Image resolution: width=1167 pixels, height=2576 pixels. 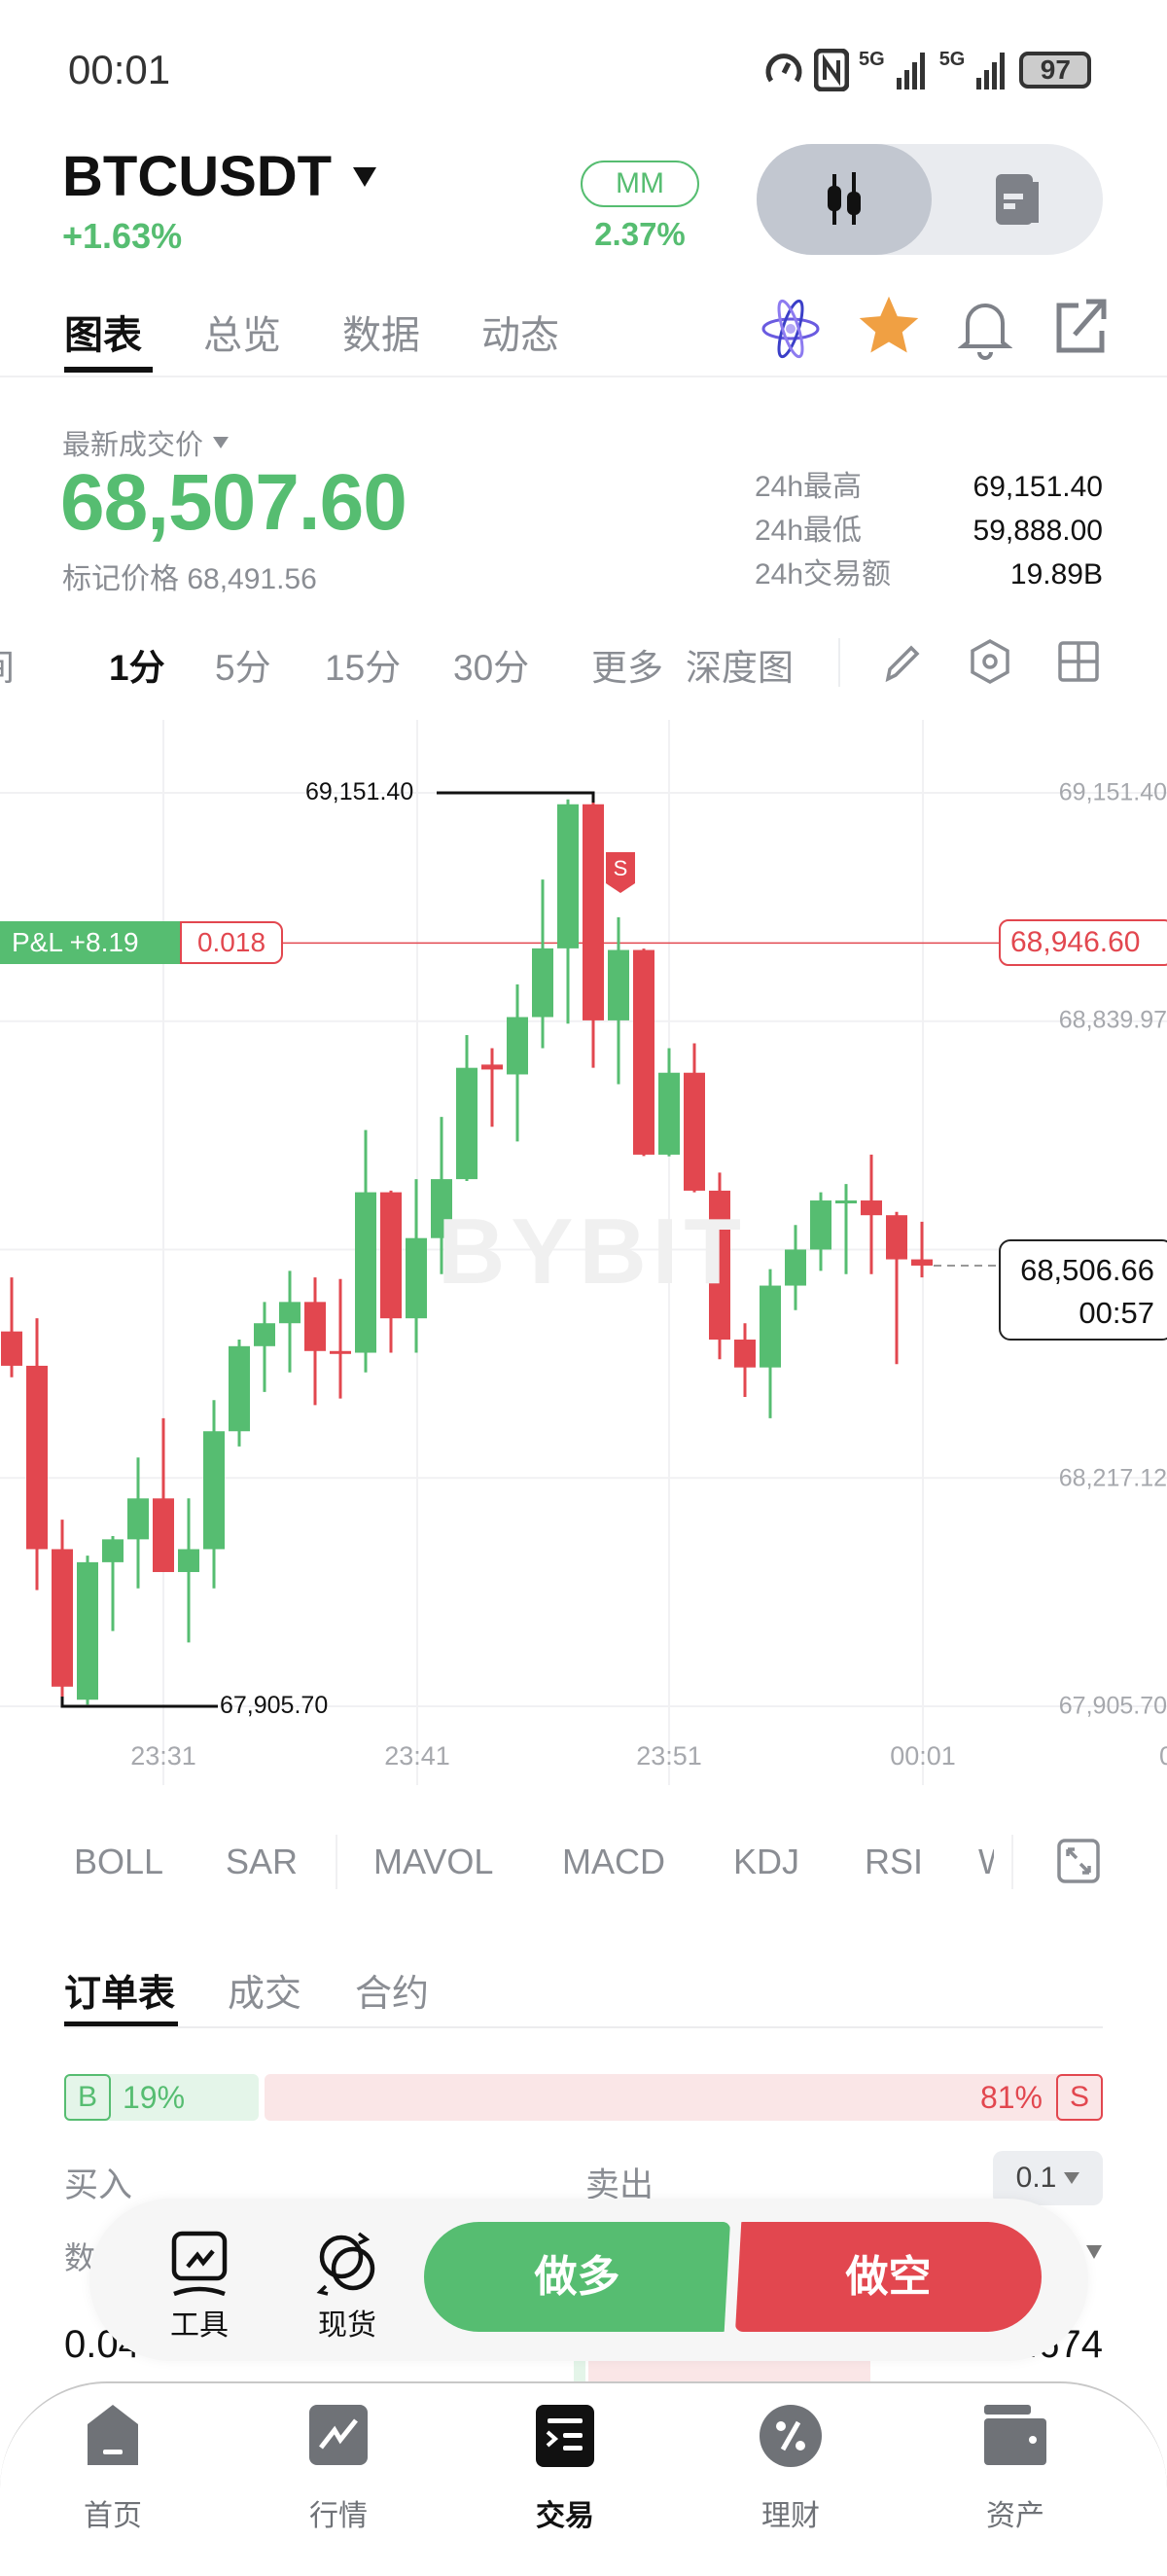 What do you see at coordinates (1016, 199) in the screenshot?
I see `trade-view-icon` at bounding box center [1016, 199].